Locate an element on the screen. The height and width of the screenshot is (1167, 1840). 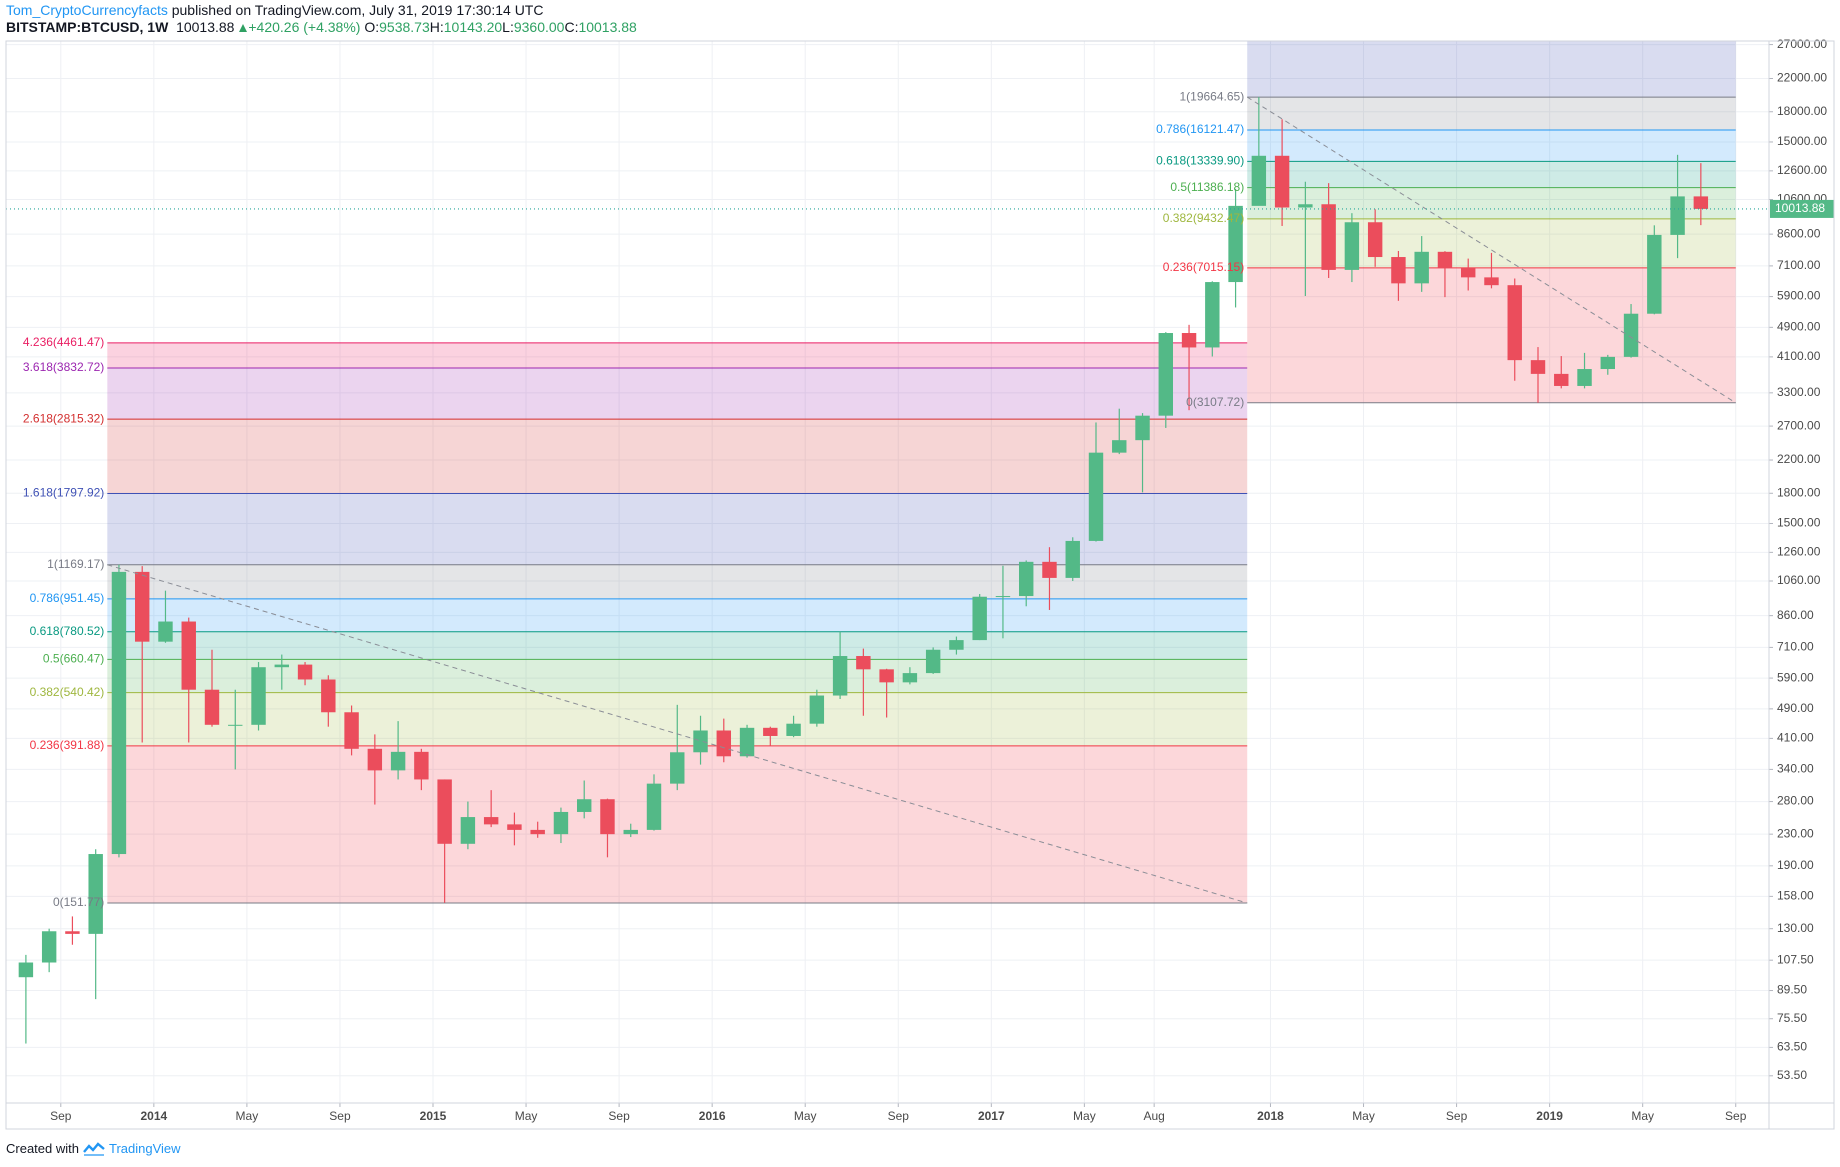
y-tick-label: 7100.00 is located at coordinates (1799, 265).